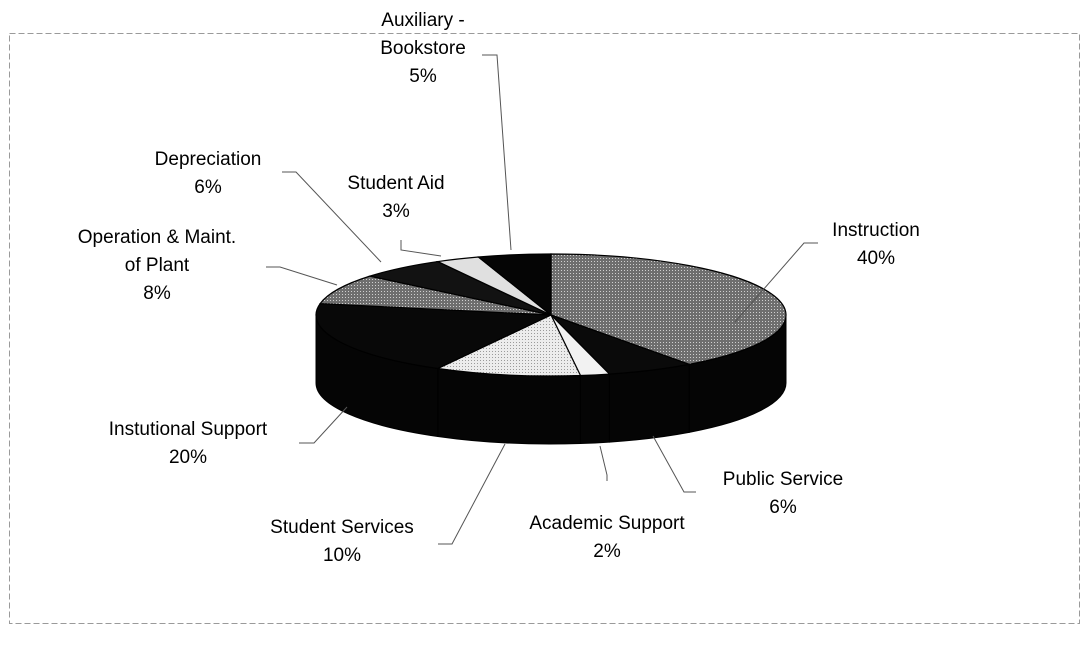  Describe the element at coordinates (395, 197) in the screenshot. I see `label-student-aid: Student Aid 3%` at that location.